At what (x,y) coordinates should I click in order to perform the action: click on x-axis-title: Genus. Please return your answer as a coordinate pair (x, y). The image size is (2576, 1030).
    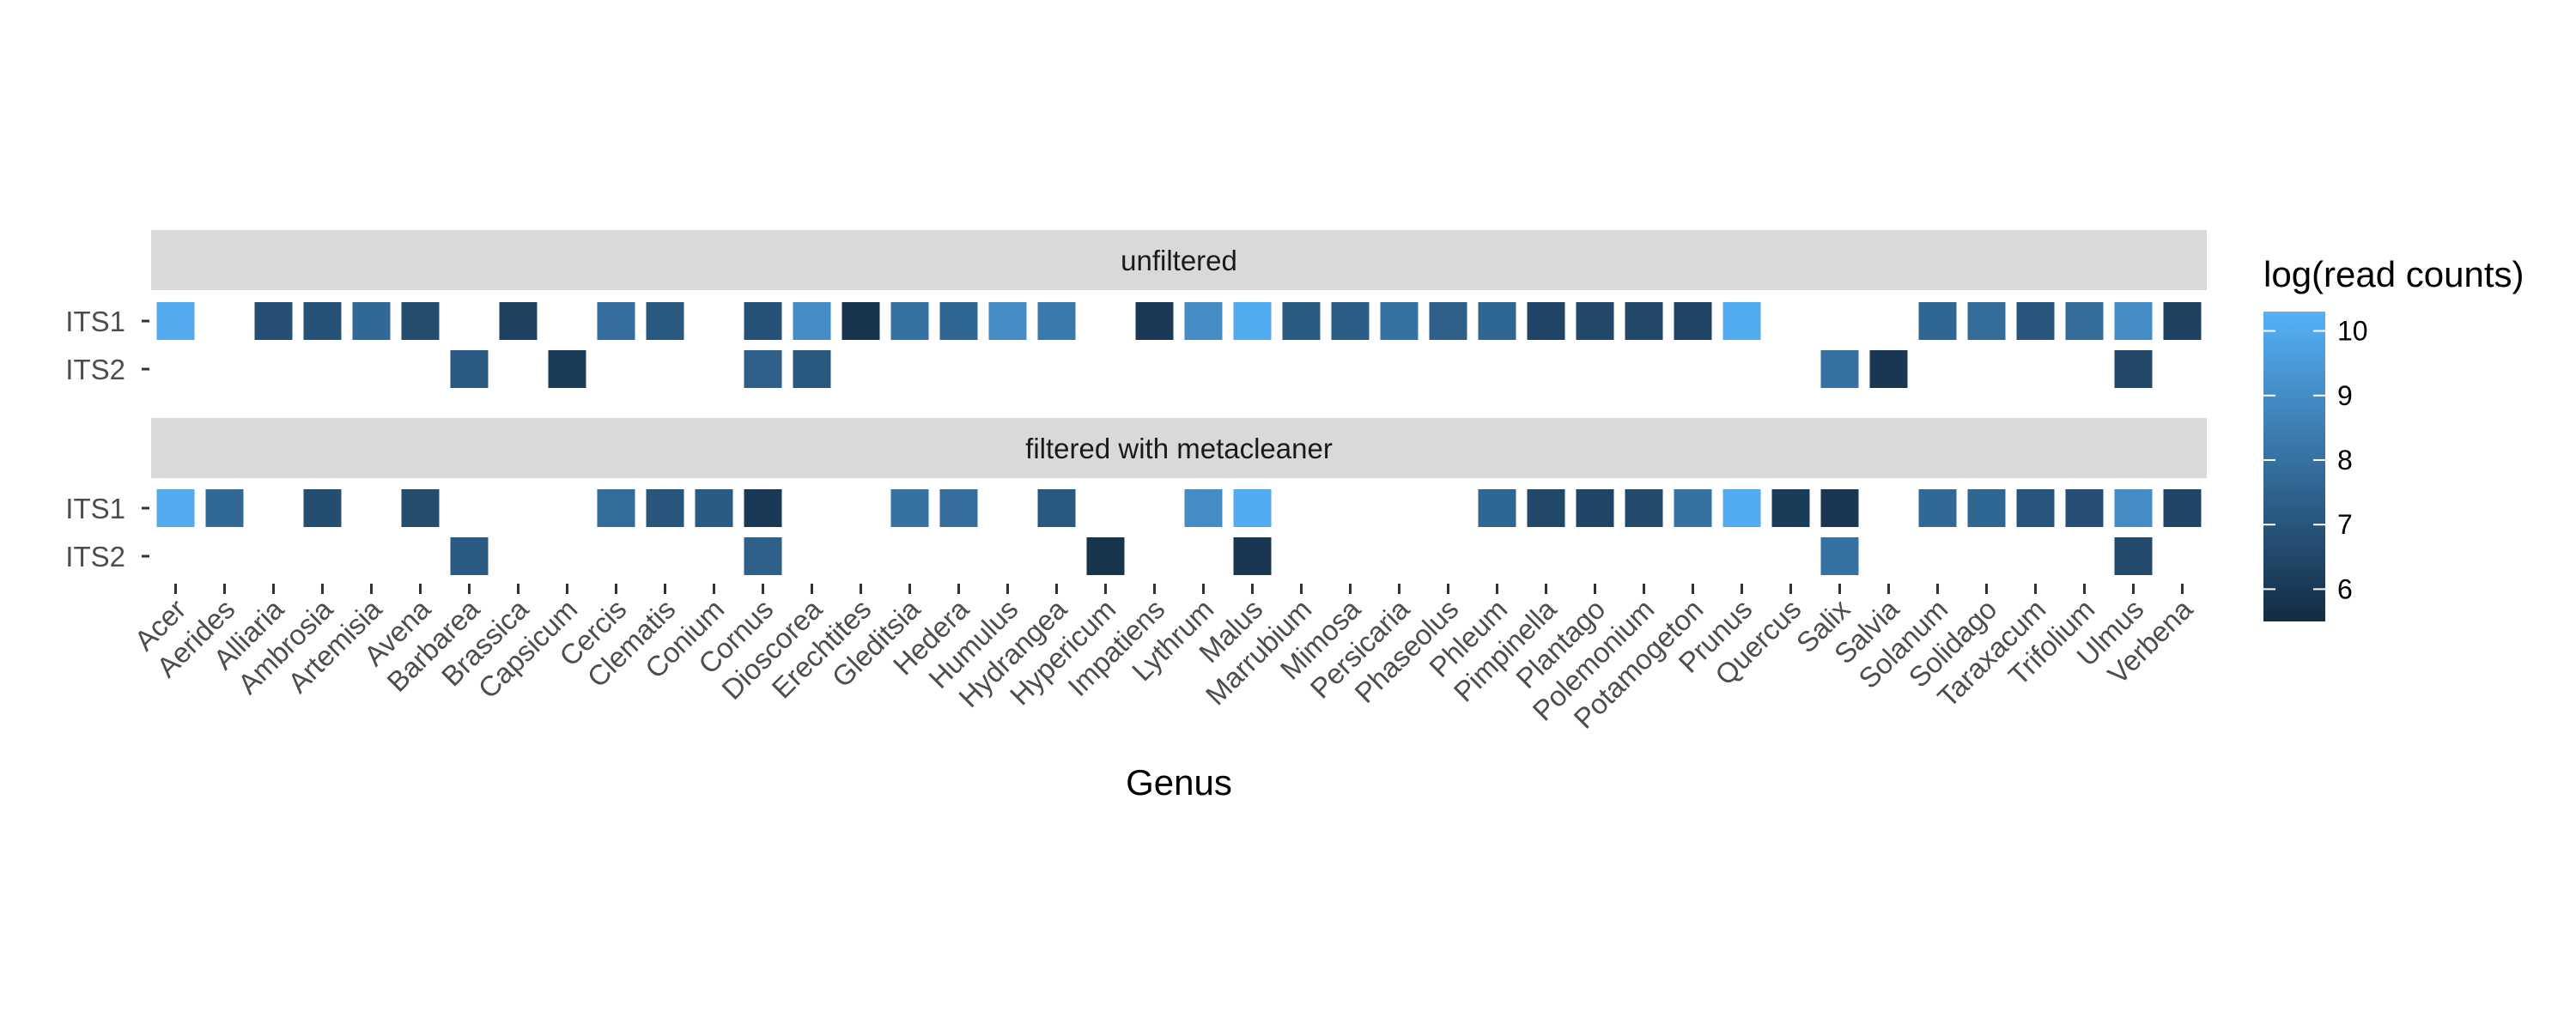
    Looking at the image, I should click on (1179, 782).